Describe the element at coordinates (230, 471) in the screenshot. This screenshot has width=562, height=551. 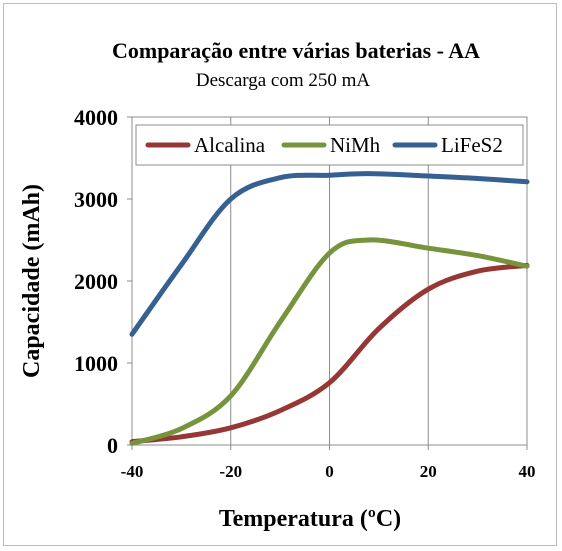
I see `x-tick-label: -20` at that location.